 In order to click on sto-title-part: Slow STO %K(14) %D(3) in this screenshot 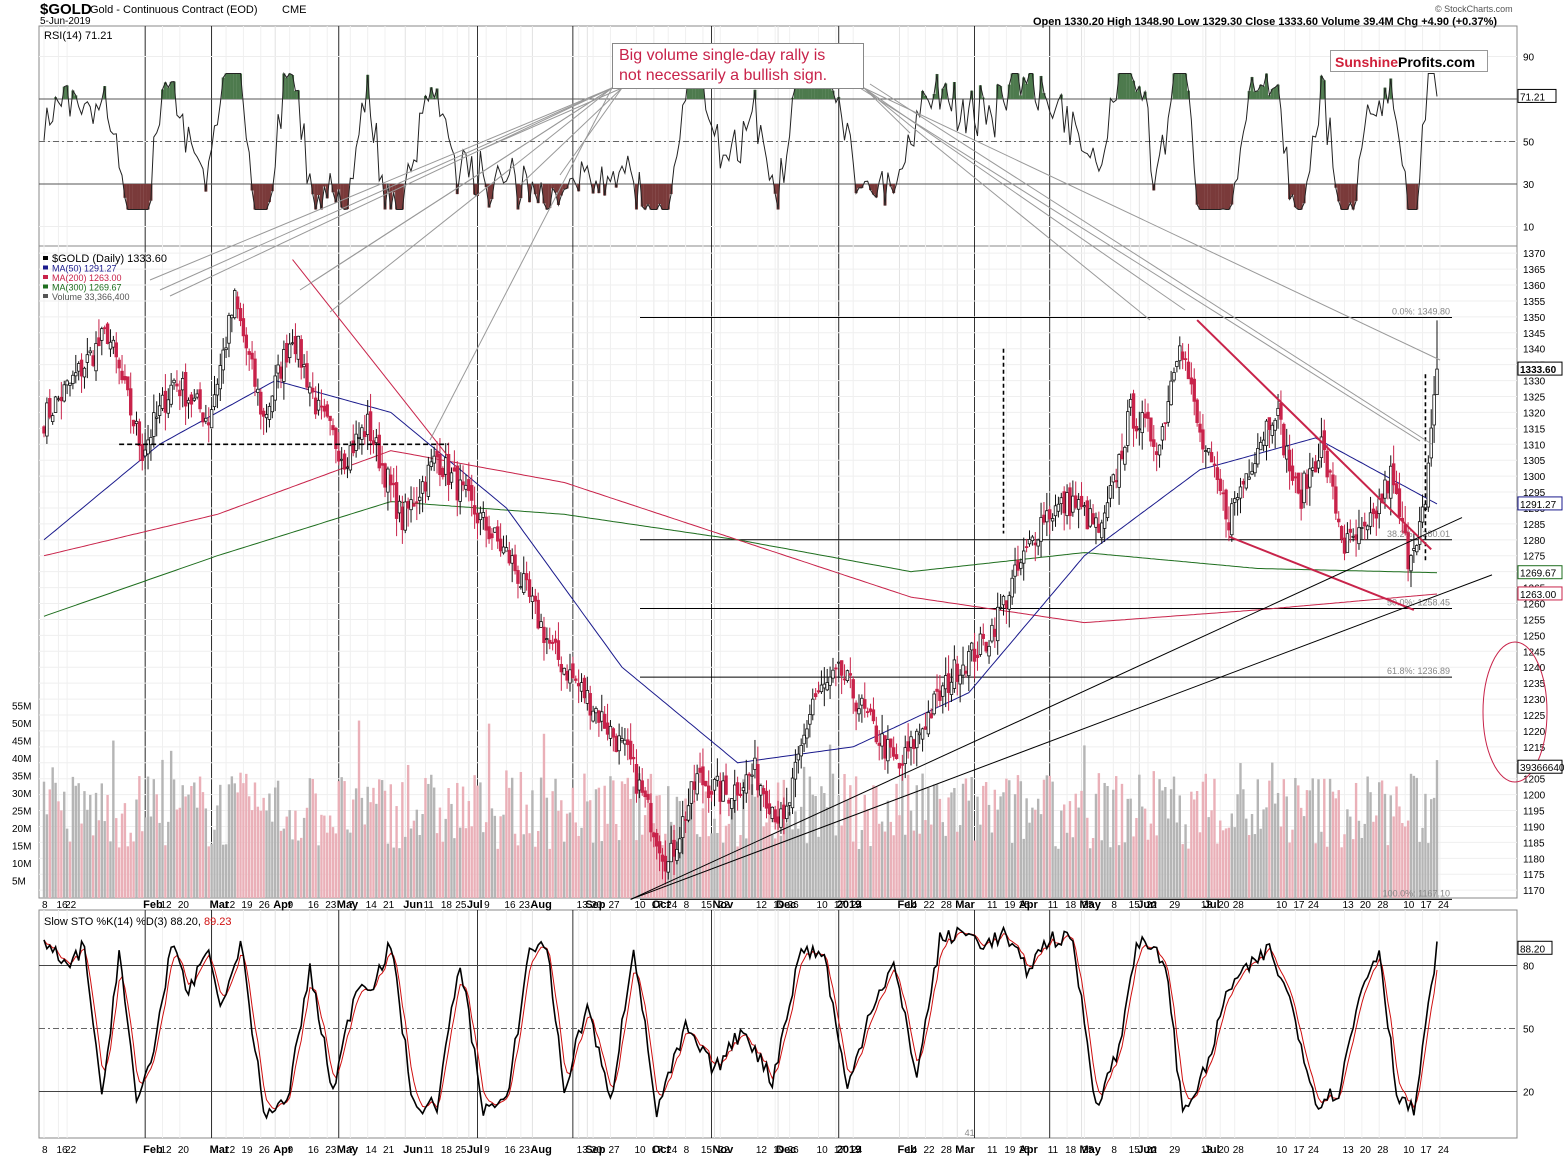, I will do `click(107, 922)`.